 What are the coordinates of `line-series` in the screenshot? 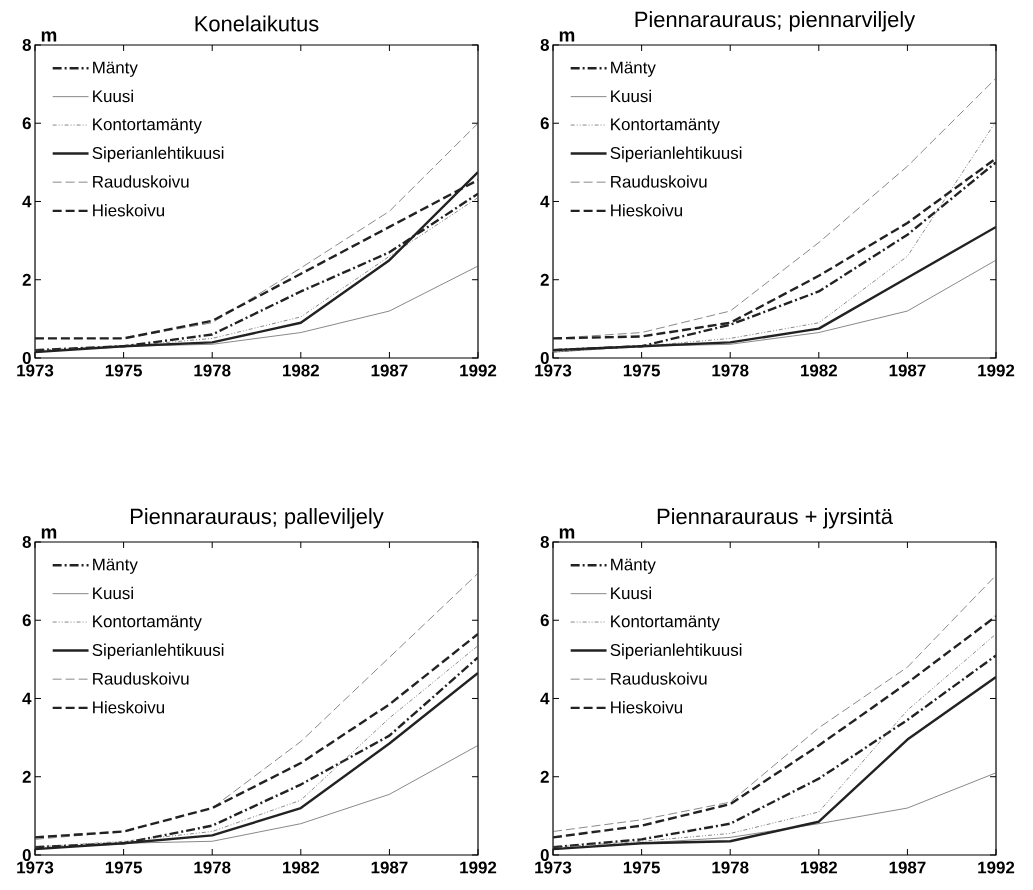 It's located at (257, 706).